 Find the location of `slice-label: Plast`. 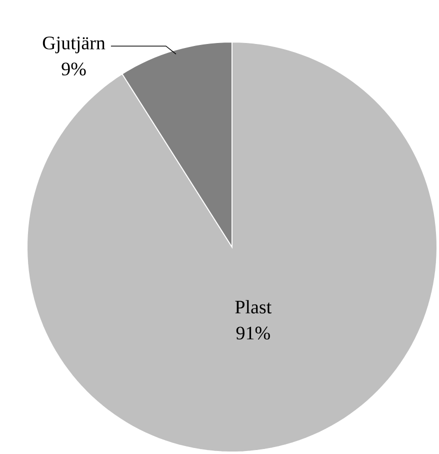

slice-label: Plast is located at coordinates (253, 307).